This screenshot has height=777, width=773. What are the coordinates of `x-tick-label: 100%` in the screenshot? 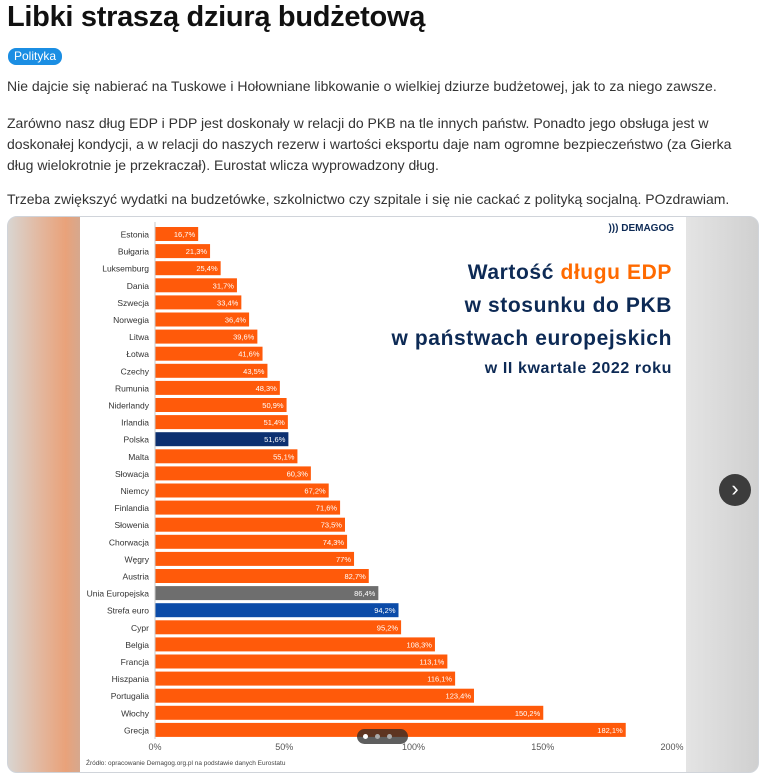 It's located at (413, 747).